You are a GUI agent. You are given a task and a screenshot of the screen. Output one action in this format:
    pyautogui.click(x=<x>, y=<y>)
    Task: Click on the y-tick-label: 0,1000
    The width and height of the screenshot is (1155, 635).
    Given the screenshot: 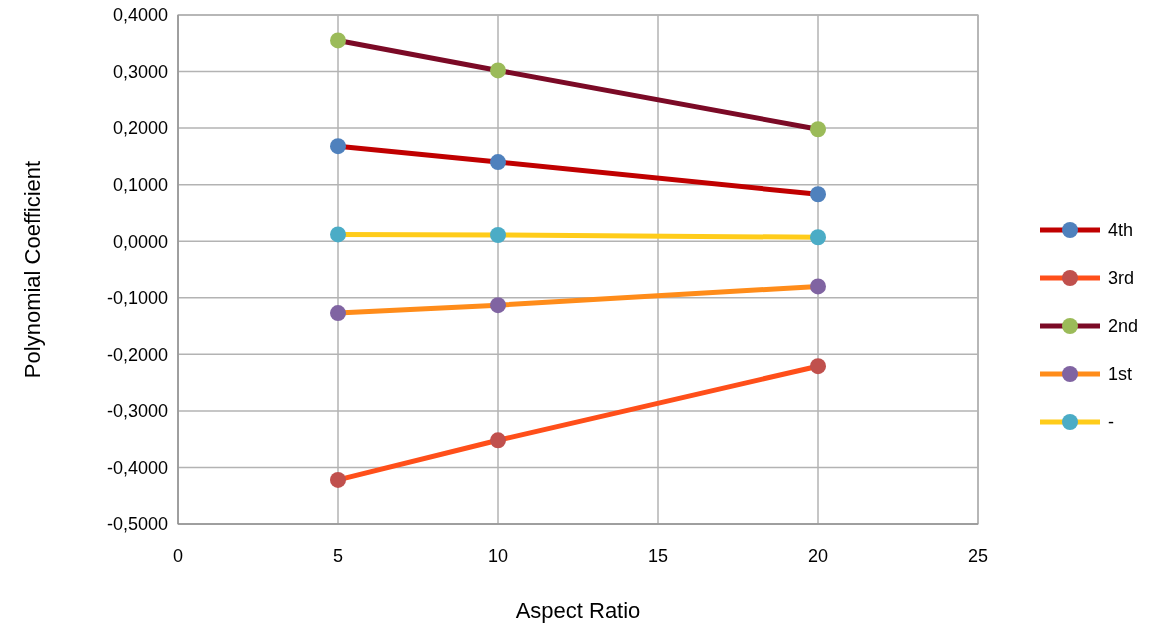 What is the action you would take?
    pyautogui.click(x=140, y=184)
    